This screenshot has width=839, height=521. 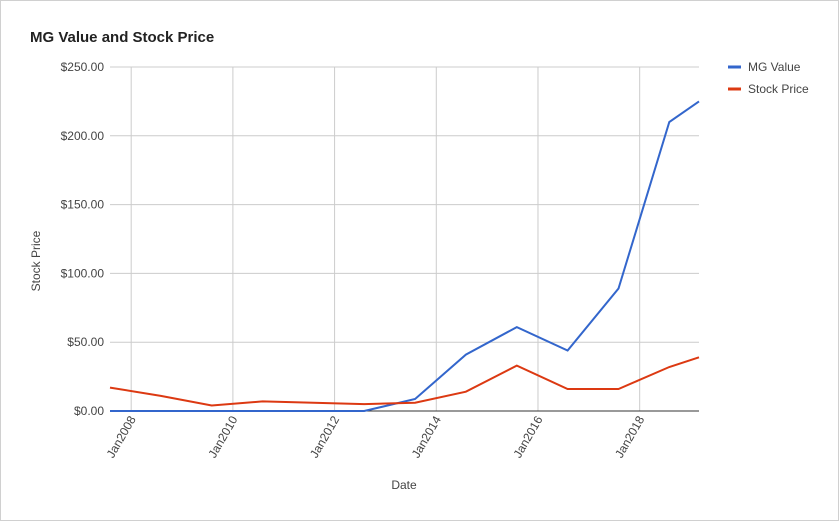 What do you see at coordinates (774, 67) in the screenshot?
I see `legend-label: MG Value` at bounding box center [774, 67].